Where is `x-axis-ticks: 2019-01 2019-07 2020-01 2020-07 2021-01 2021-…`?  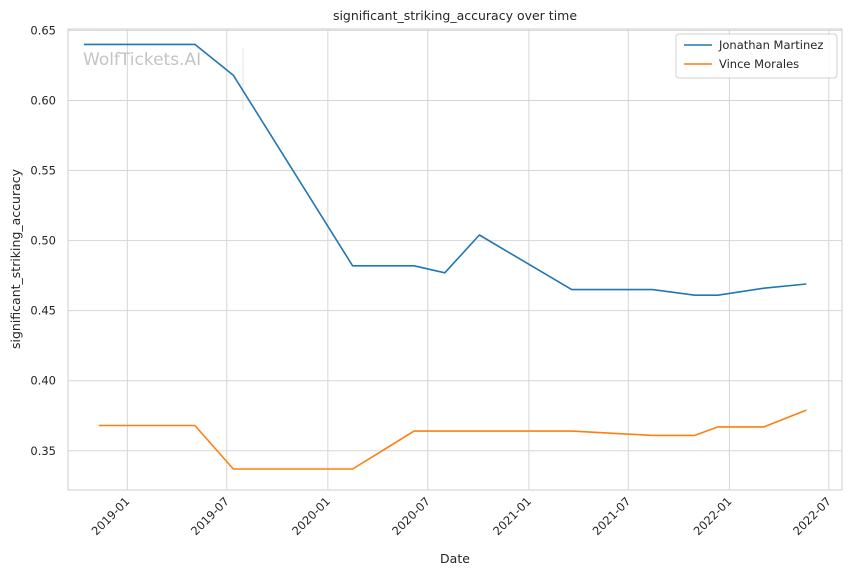 x-axis-ticks: 2019-01 2019-07 2020-01 2020-07 2021-01 2021-… is located at coordinates (461, 516).